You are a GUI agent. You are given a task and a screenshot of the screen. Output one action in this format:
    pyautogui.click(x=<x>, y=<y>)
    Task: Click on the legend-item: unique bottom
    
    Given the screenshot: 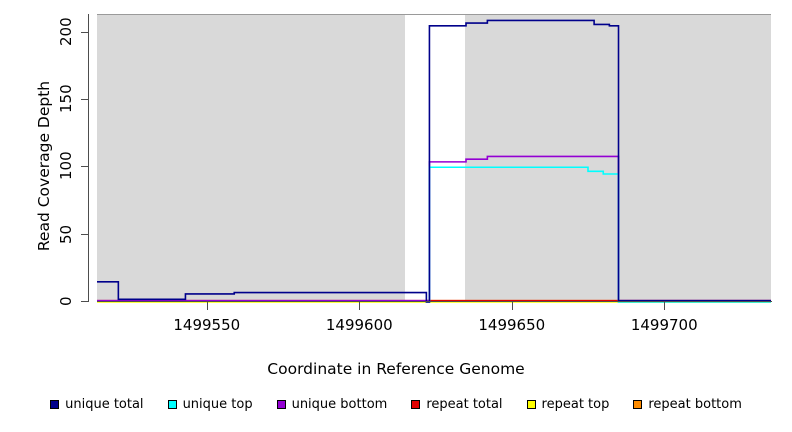 What is the action you would take?
    pyautogui.click(x=332, y=404)
    